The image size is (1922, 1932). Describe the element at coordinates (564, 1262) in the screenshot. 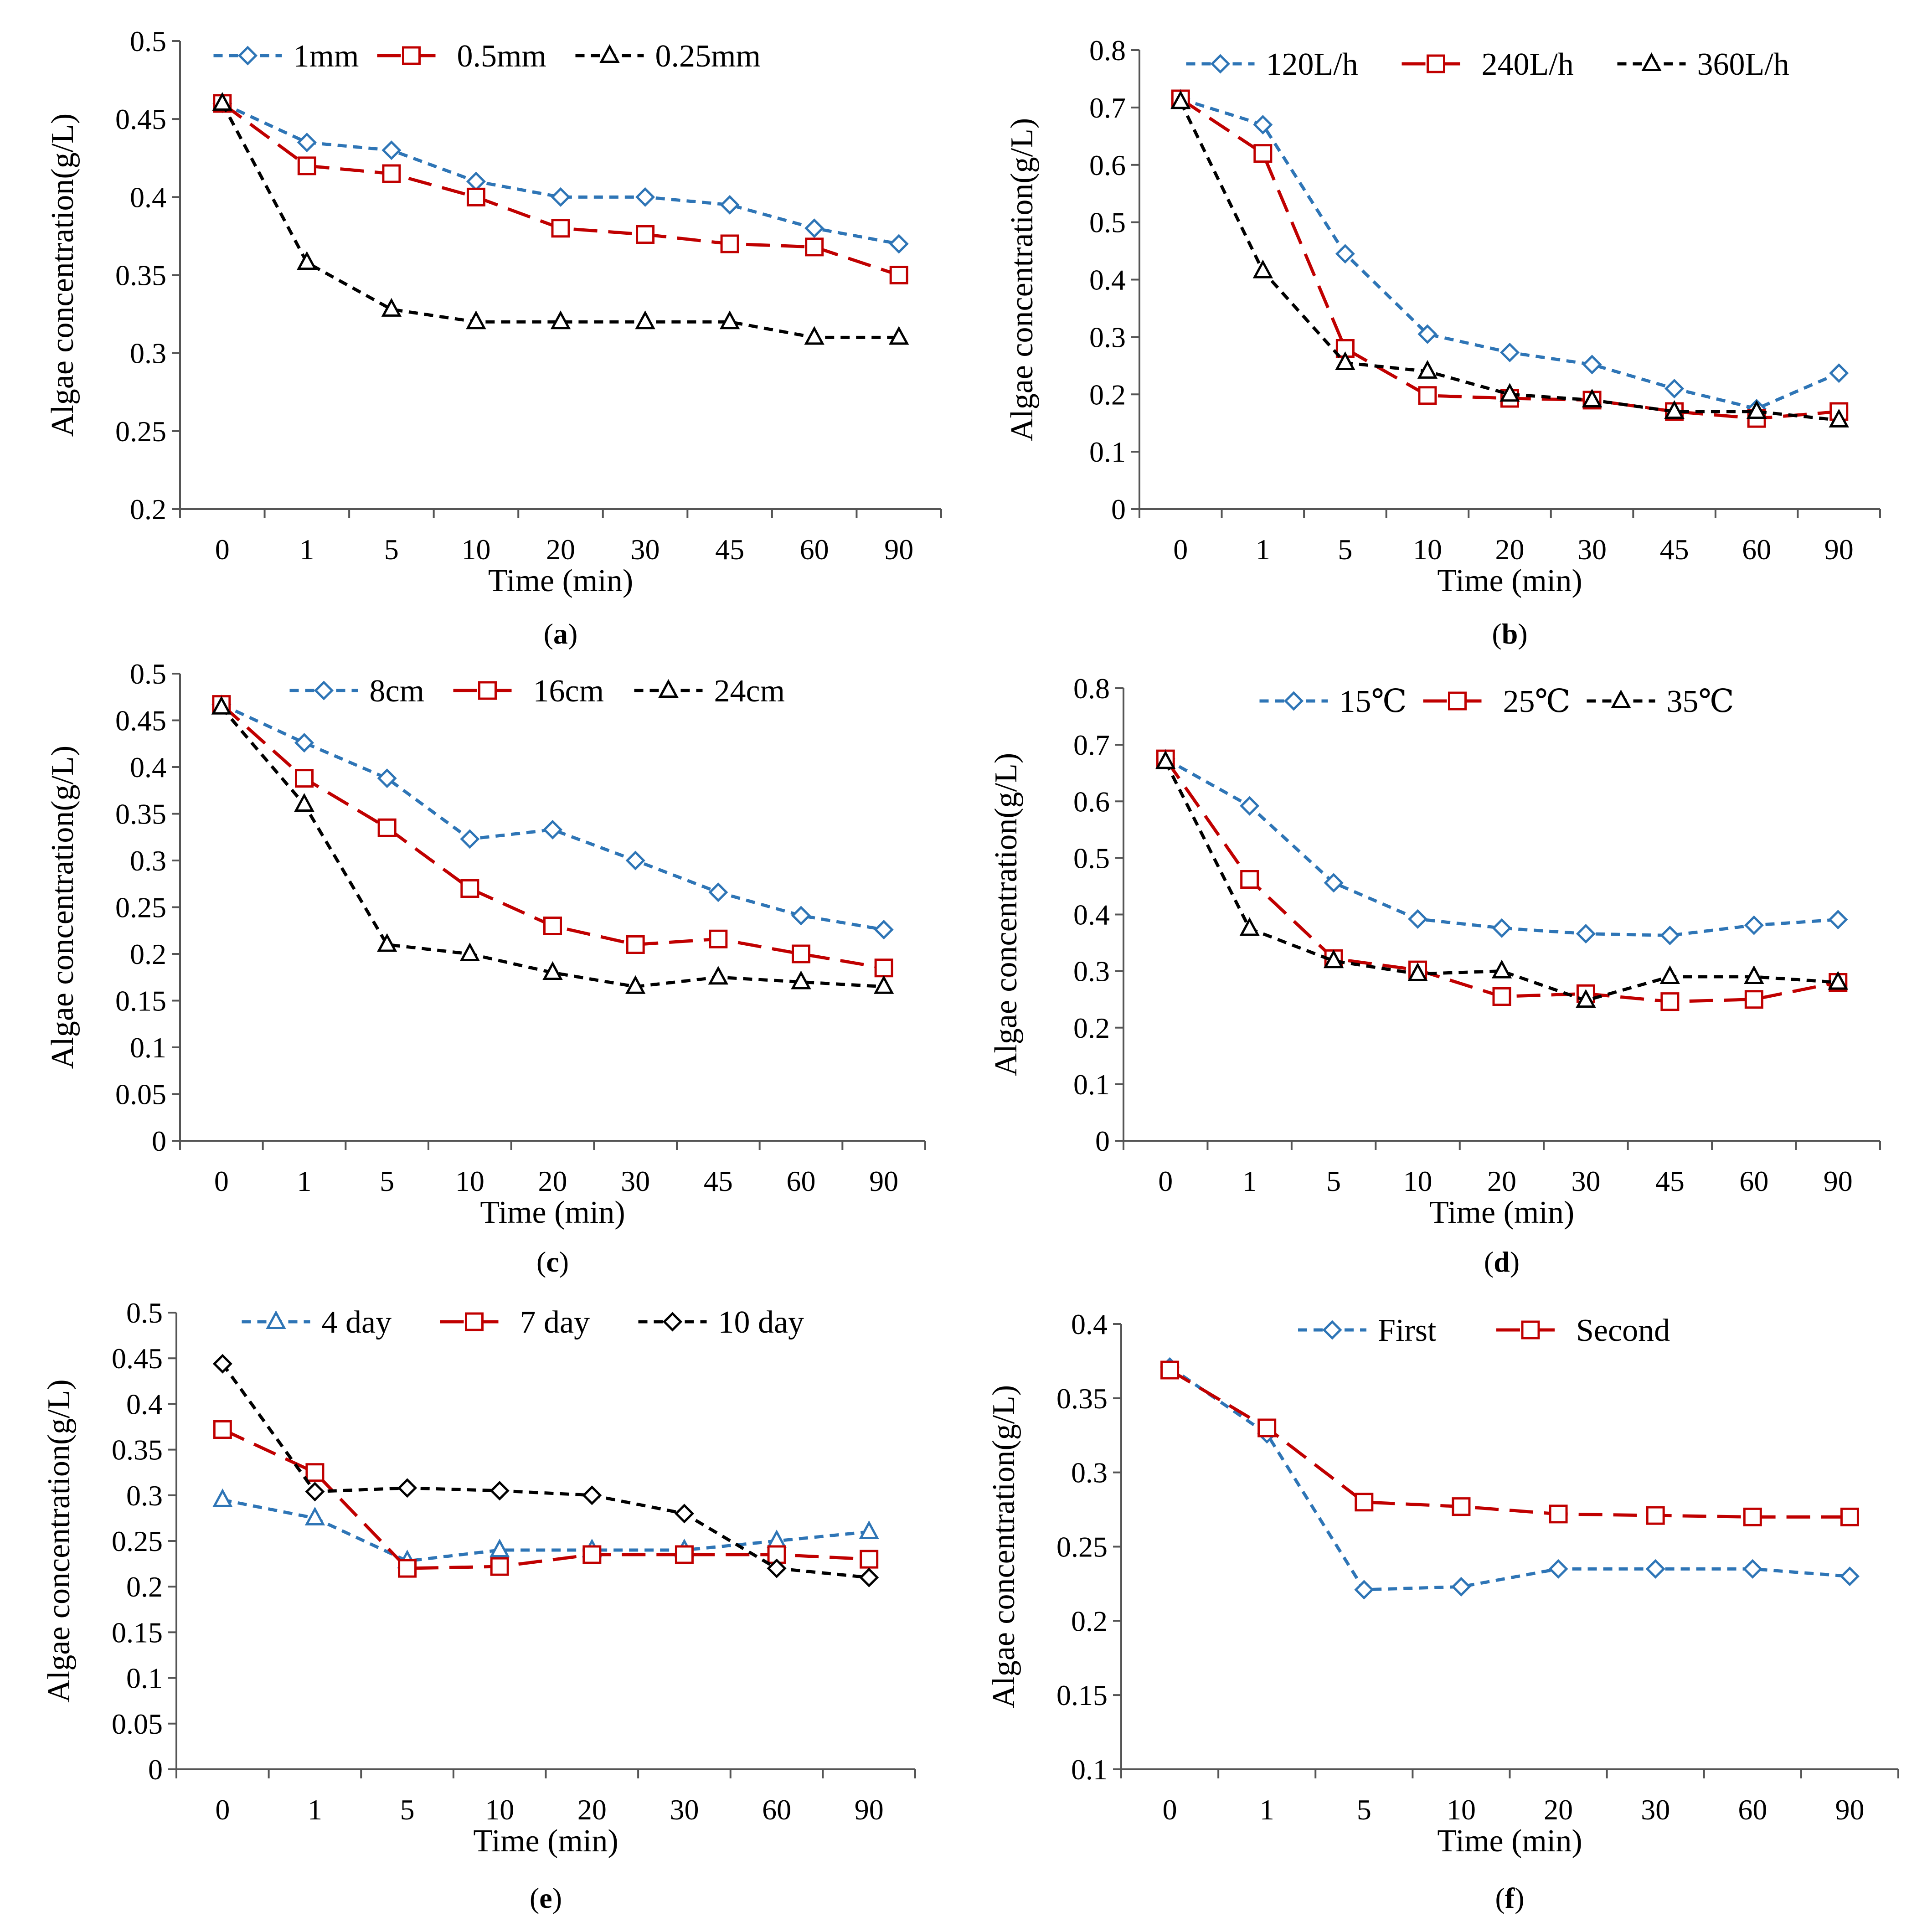

I see `caption-close-paren: )` at that location.